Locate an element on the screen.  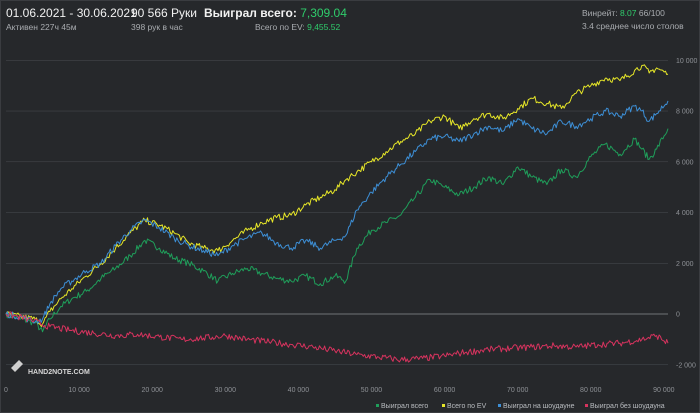
hands-per-hour: 398 рук в час is located at coordinates (157, 27).